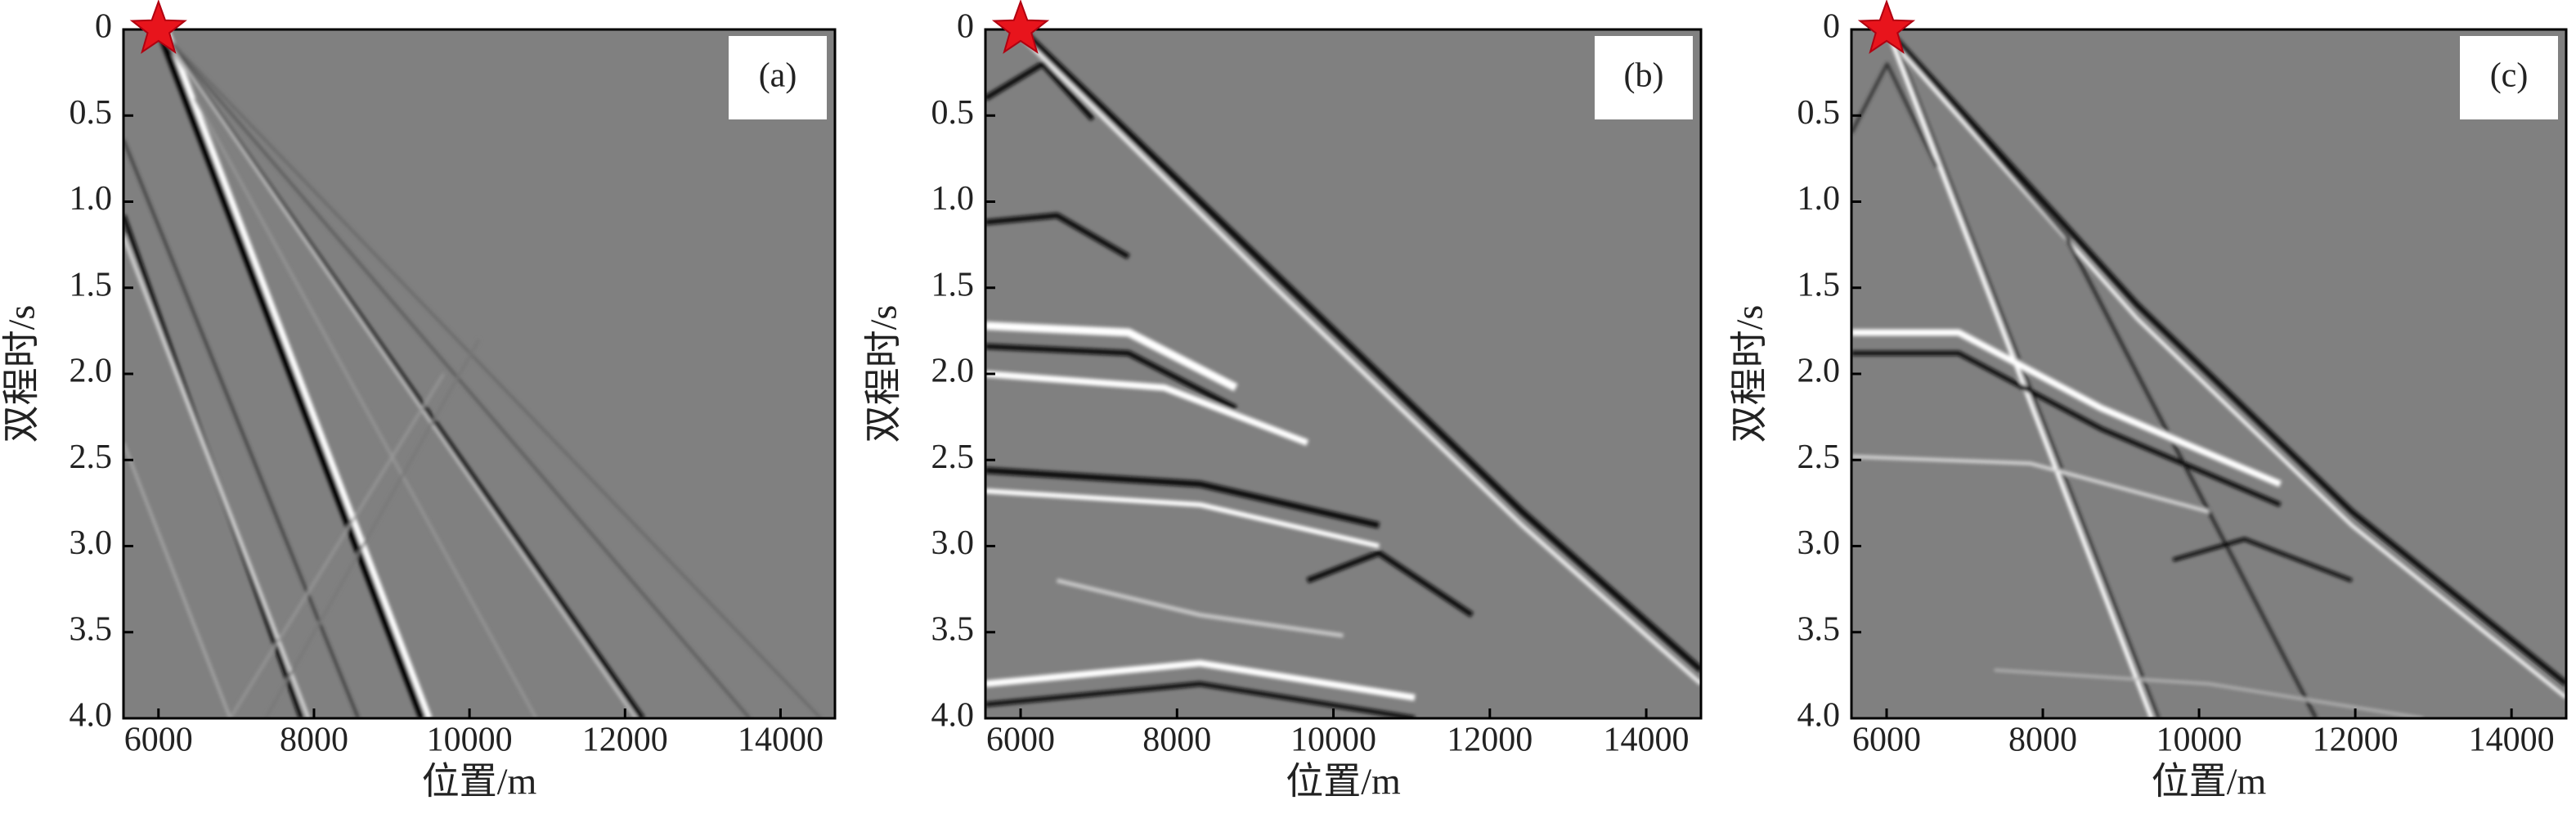  I want to click on panel-label: (a), so click(778, 76).